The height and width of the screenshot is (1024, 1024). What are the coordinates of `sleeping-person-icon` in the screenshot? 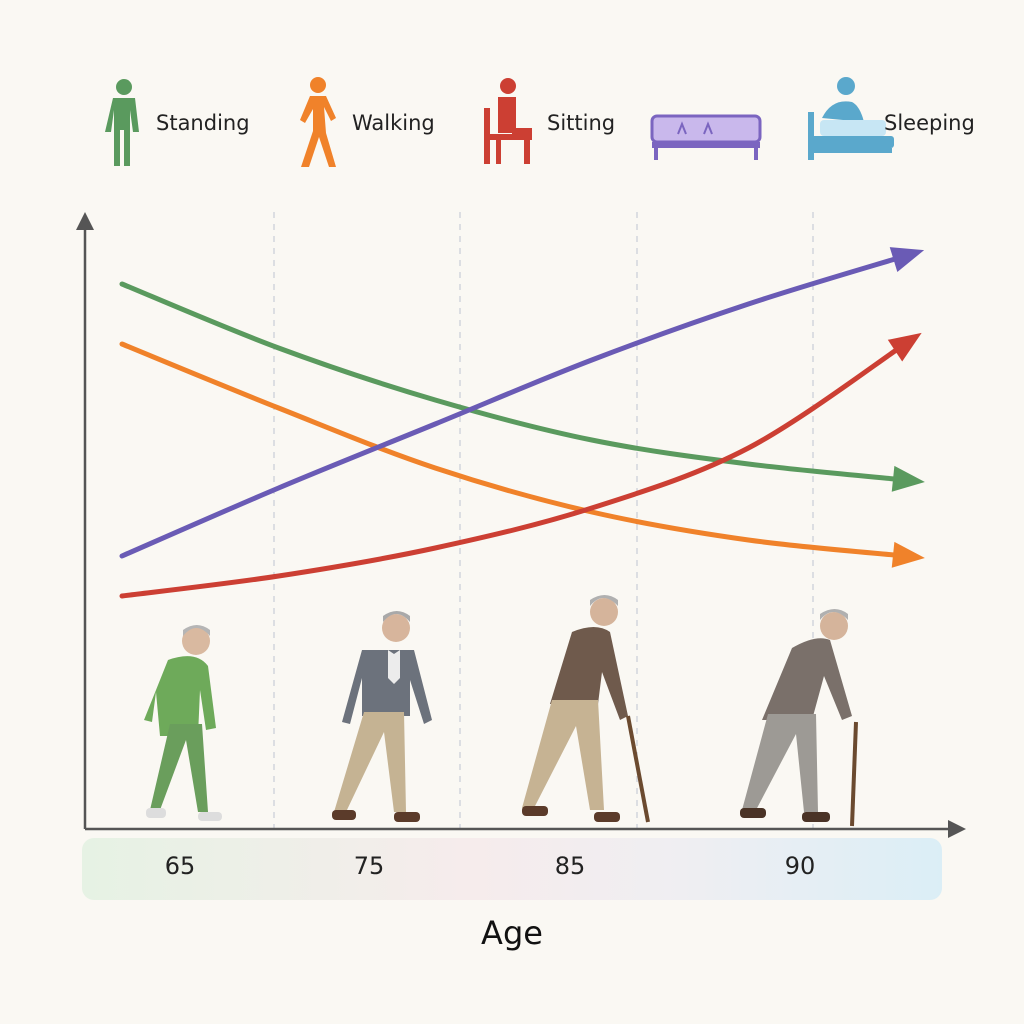 It's located at (851, 118).